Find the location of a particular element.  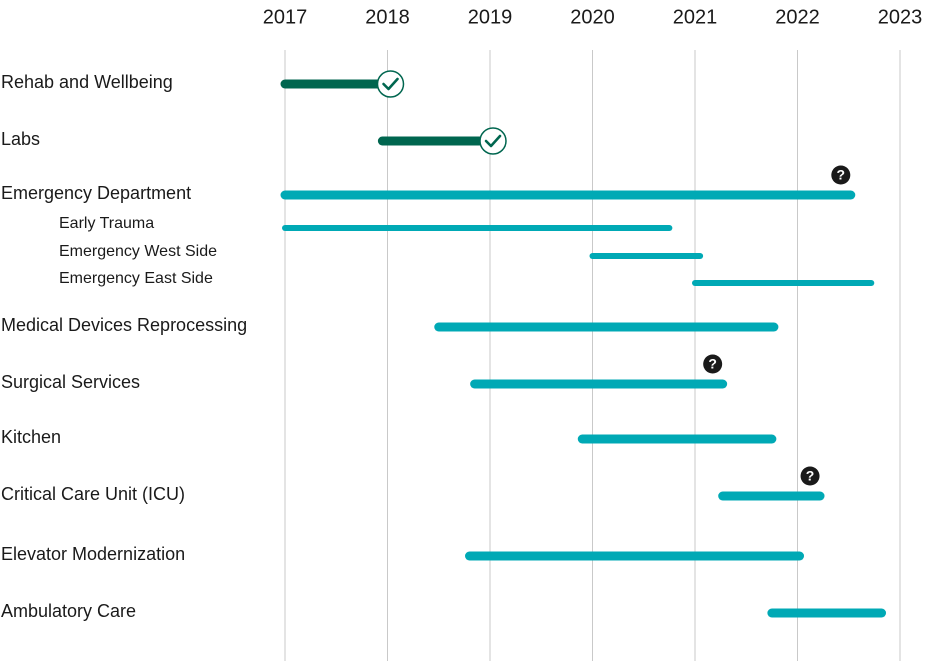

year-axis: 2017 2018 2019 2020 2021 2022 2023 is located at coordinates (593, 17).